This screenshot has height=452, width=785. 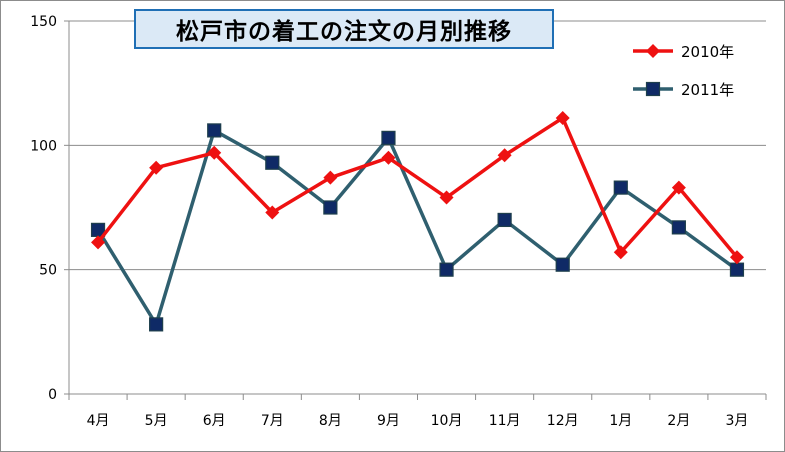 What do you see at coordinates (98, 421) in the screenshot?
I see `x-tick-label: 4月` at bounding box center [98, 421].